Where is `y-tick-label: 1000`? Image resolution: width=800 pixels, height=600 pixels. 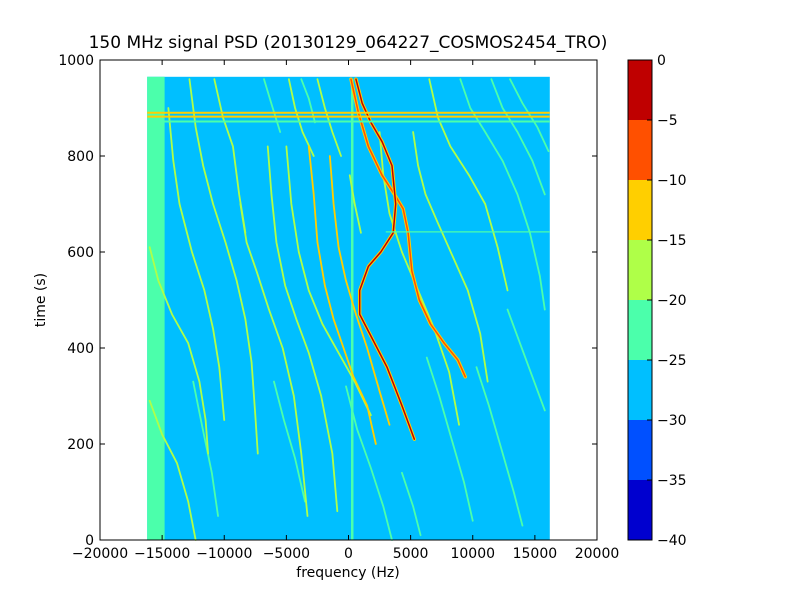 y-tick-label: 1000 is located at coordinates (76, 61).